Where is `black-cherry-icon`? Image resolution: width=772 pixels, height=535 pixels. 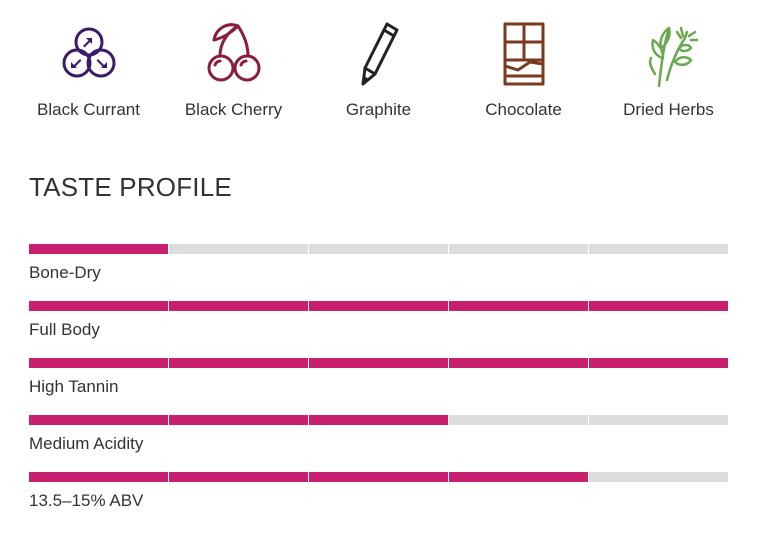
black-cherry-icon is located at coordinates (233, 52).